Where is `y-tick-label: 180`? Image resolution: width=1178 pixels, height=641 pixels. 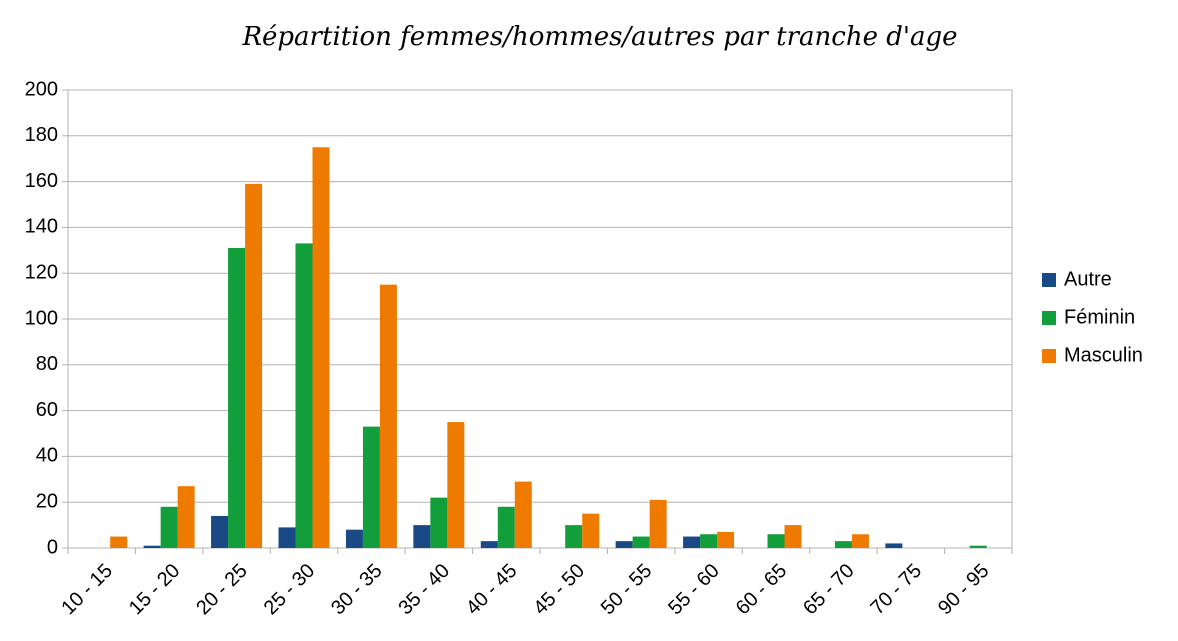
y-tick-label: 180 is located at coordinates (41, 135).